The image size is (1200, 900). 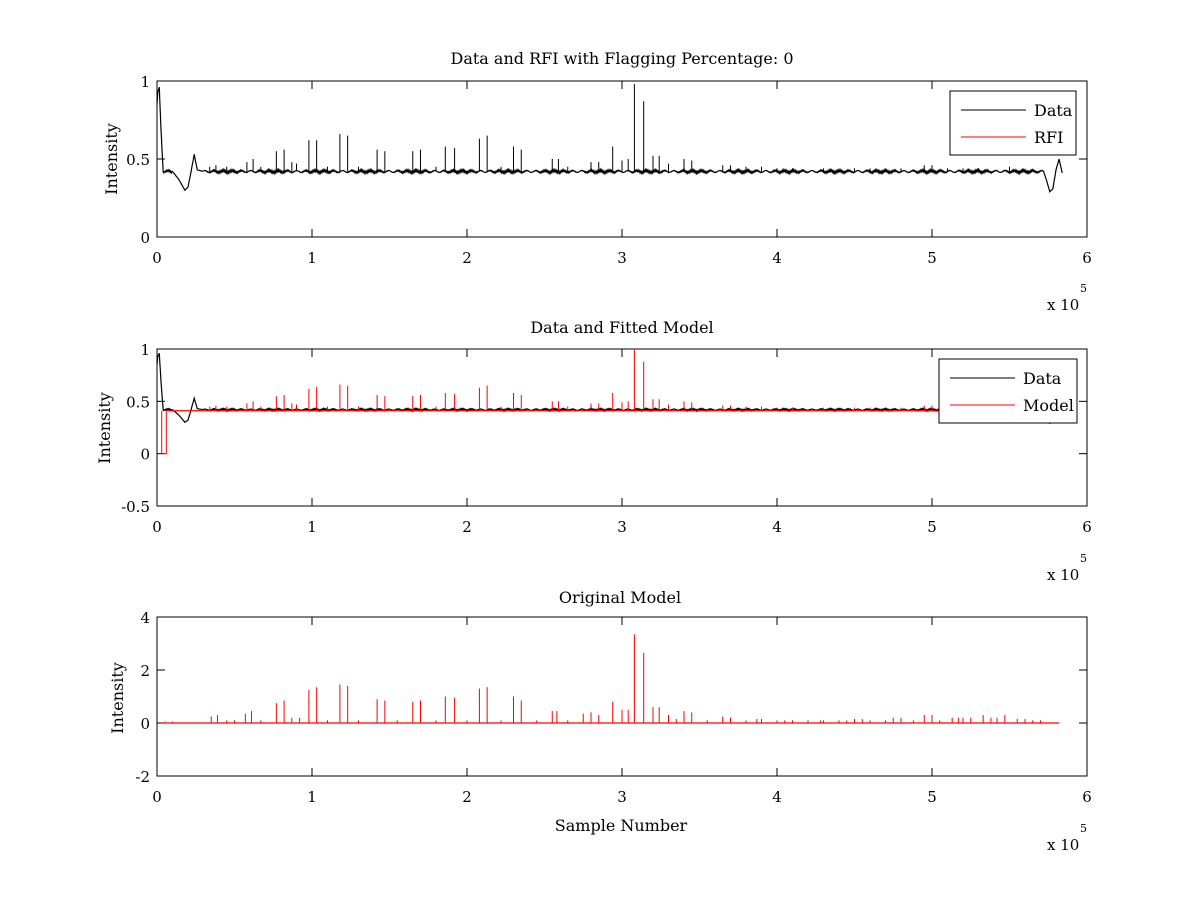 I want to click on legend: Data Model, so click(x=1008, y=391).